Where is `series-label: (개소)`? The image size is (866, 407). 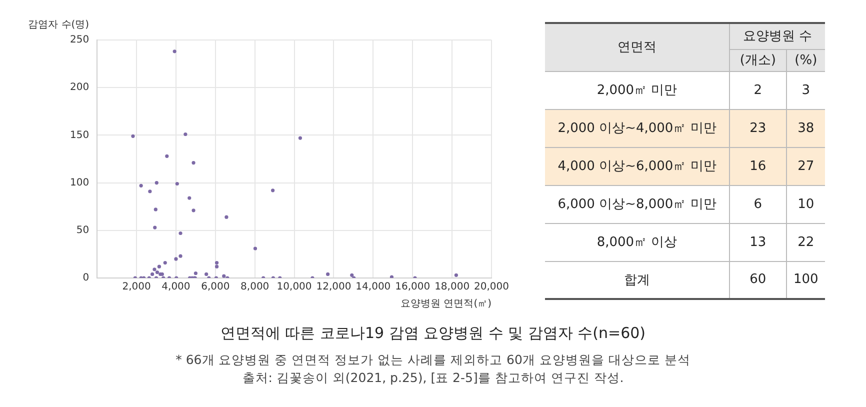 series-label: (개소) is located at coordinates (758, 60).